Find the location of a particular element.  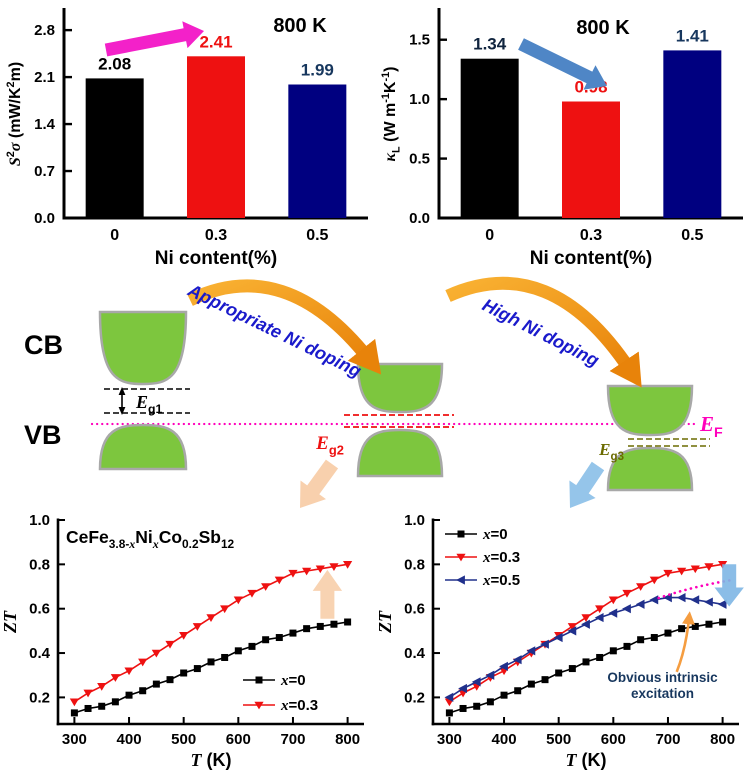

gap-arrow-down is located at coordinates (122, 411).